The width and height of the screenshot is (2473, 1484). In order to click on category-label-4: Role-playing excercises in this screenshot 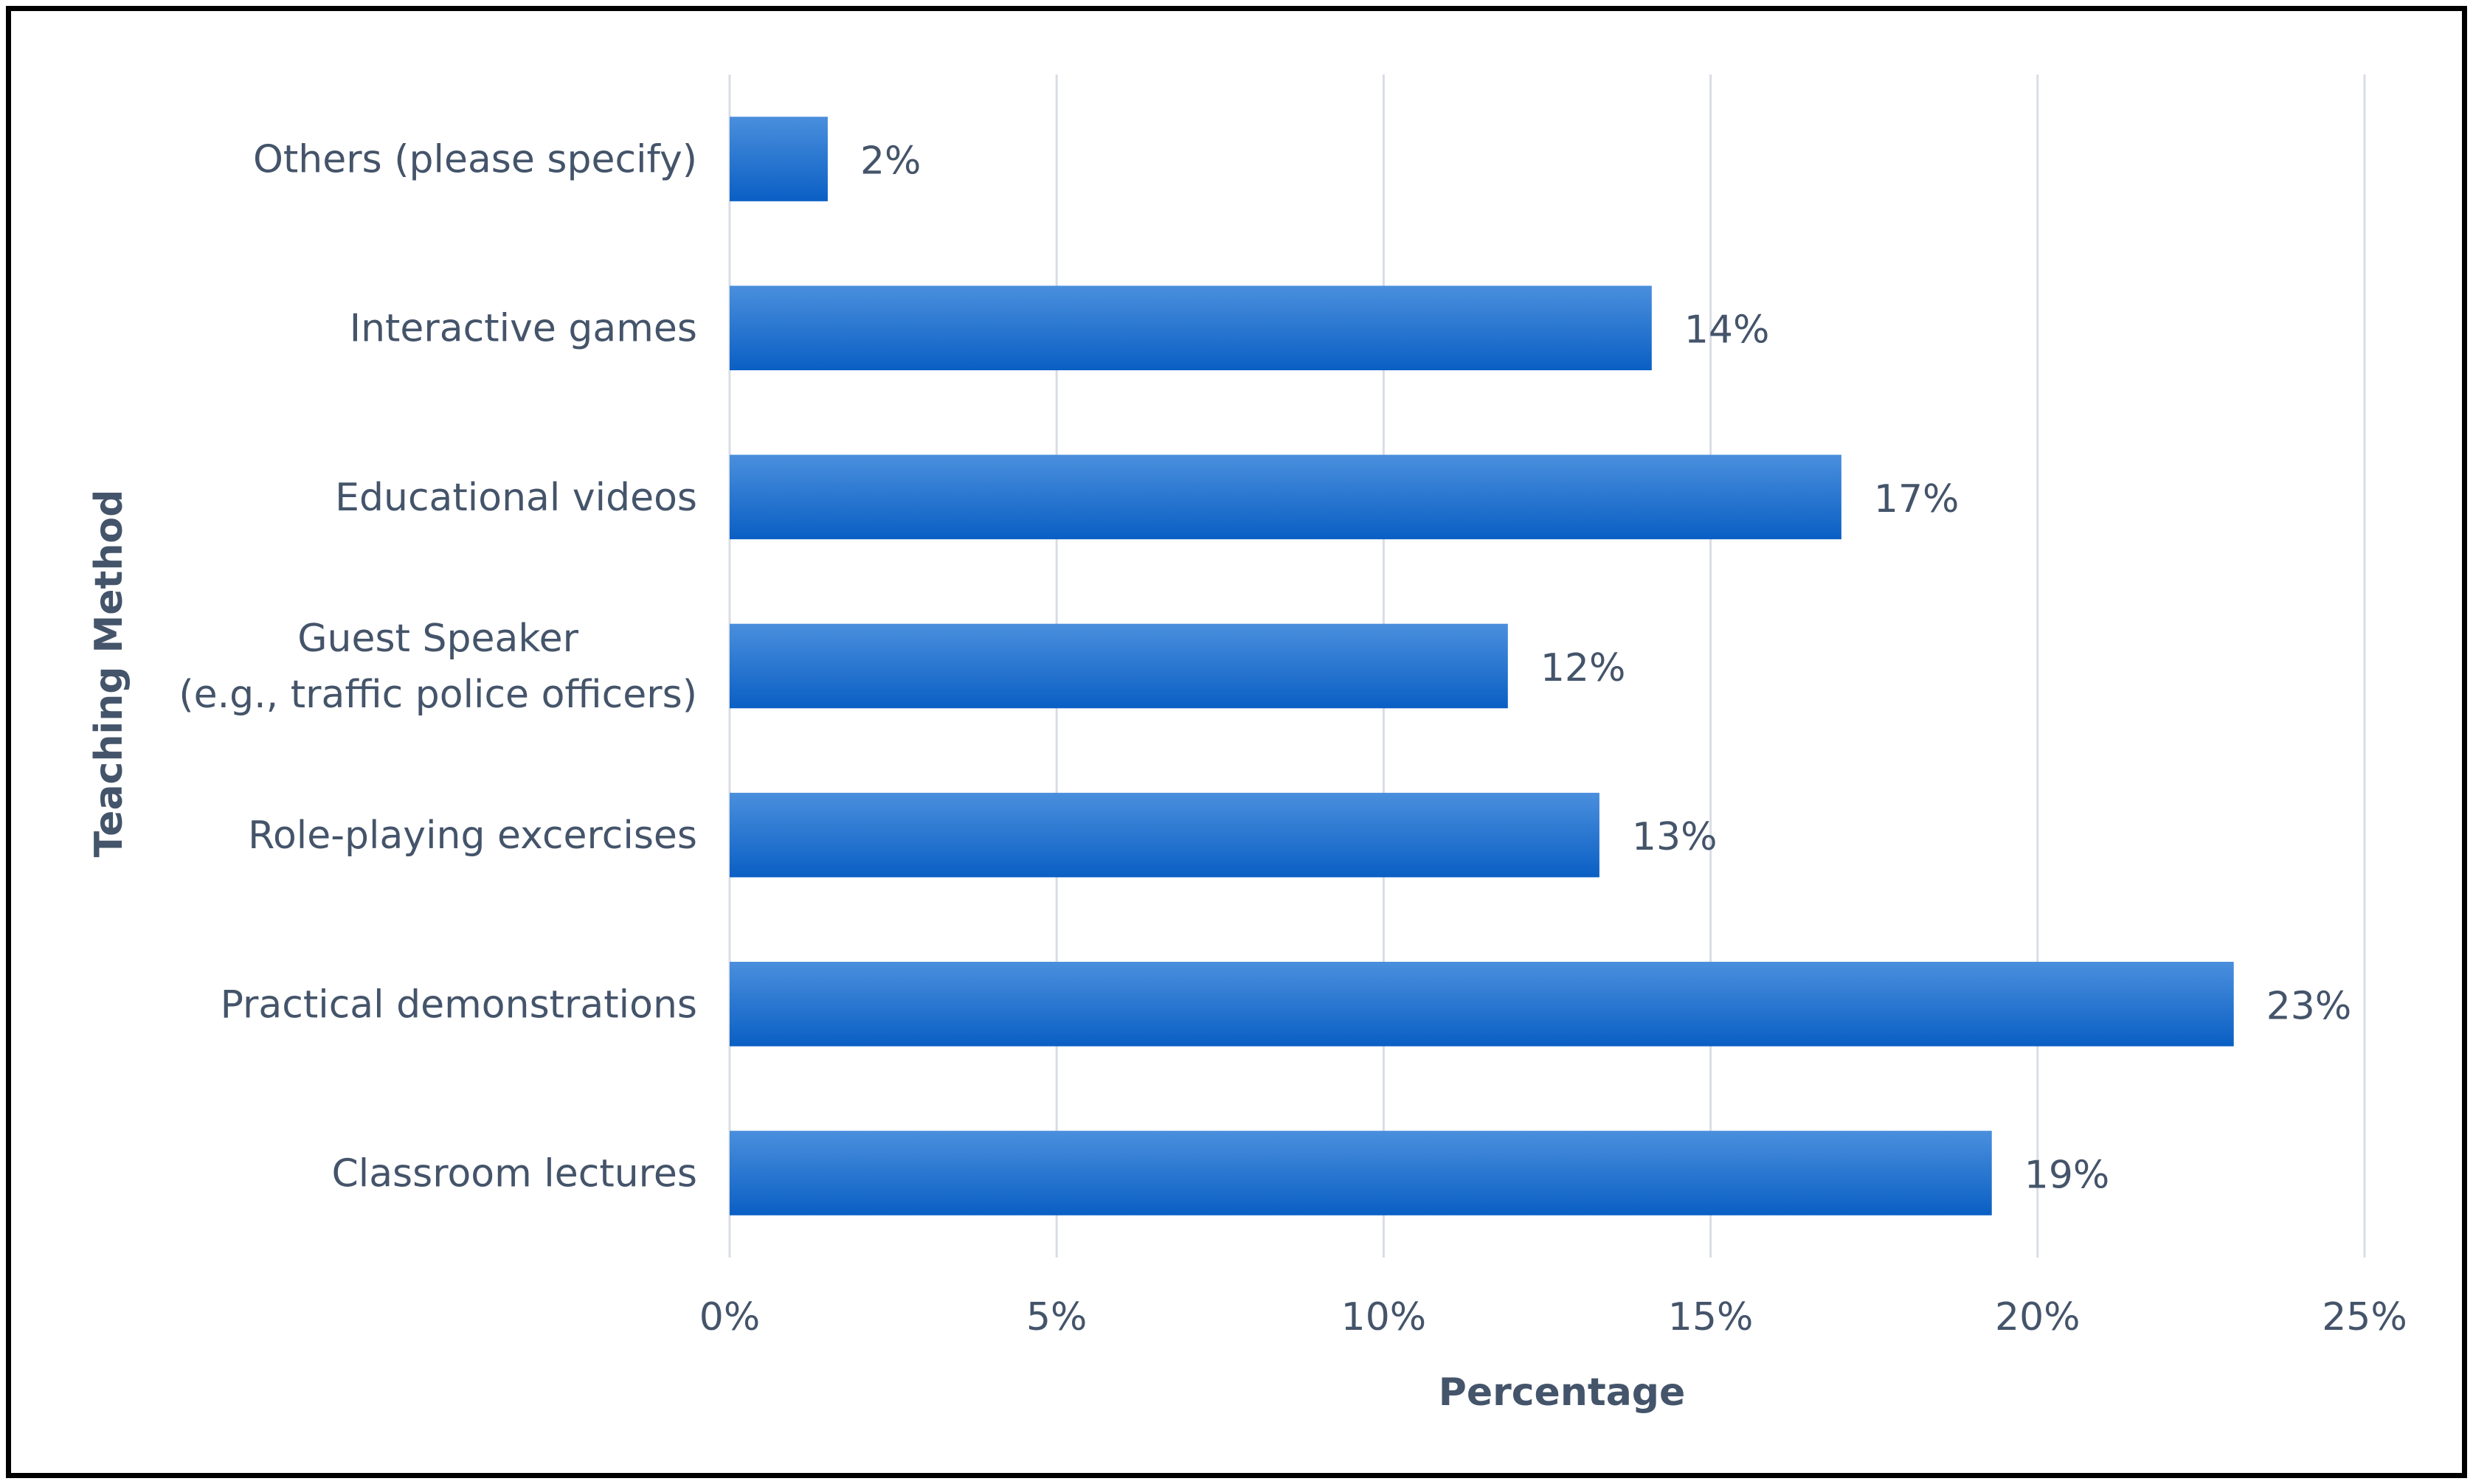, I will do `click(472, 836)`.